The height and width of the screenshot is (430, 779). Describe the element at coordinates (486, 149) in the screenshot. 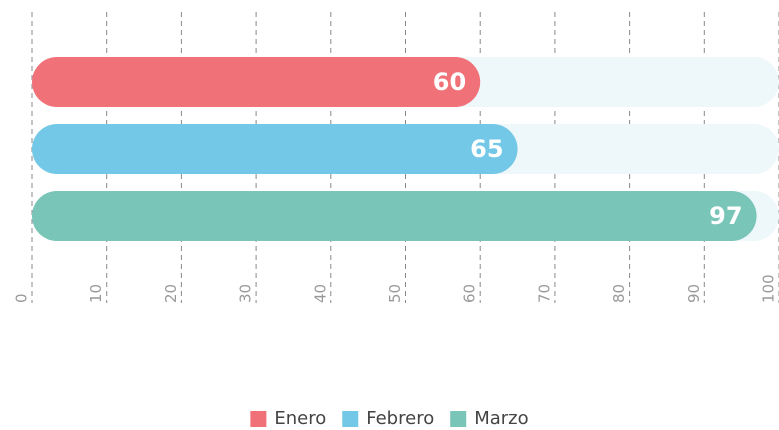

I see `value-label: 65` at that location.